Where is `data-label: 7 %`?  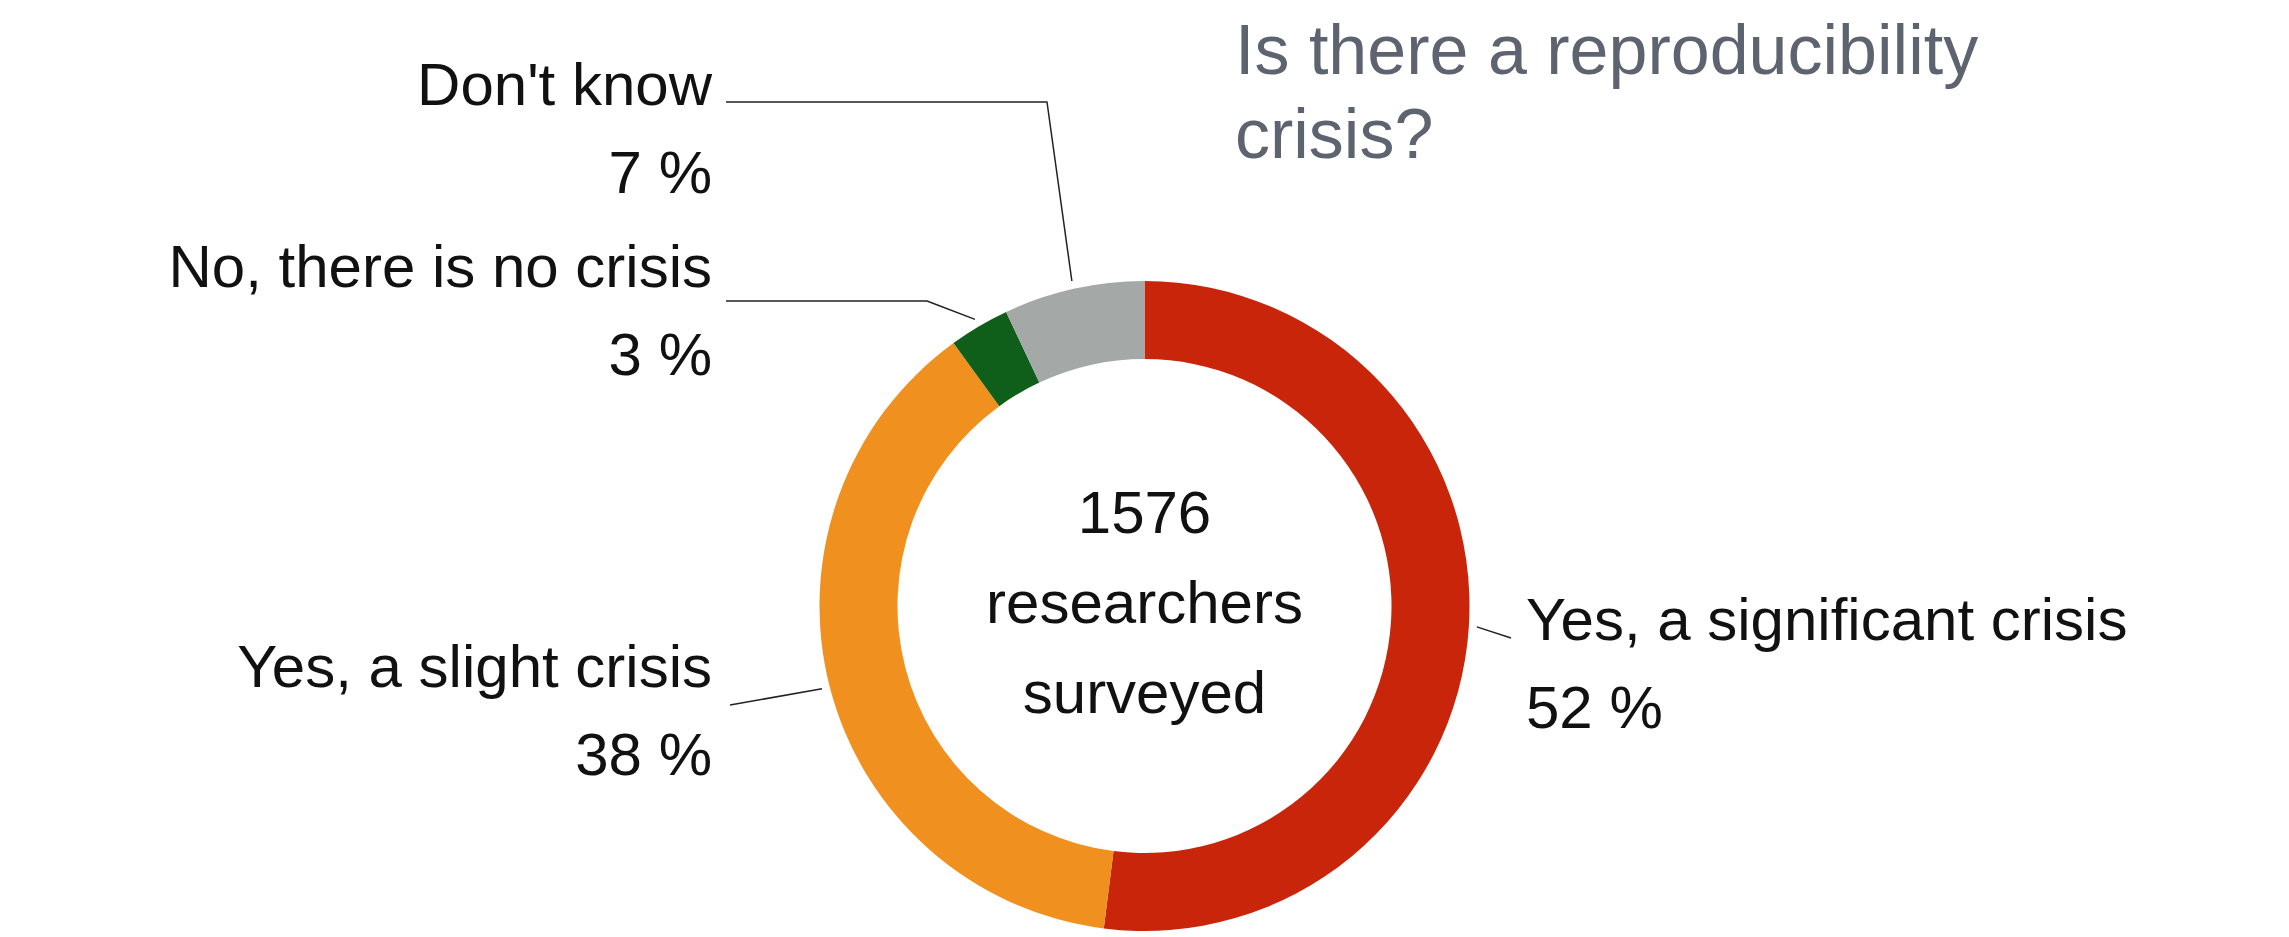 data-label: 7 % is located at coordinates (660, 172).